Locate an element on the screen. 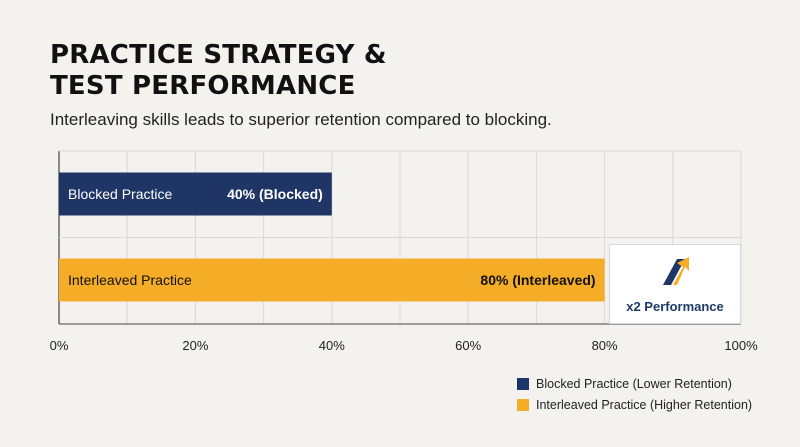  legend-label-blocked: Blocked Practice (Lower Retention) is located at coordinates (634, 383).